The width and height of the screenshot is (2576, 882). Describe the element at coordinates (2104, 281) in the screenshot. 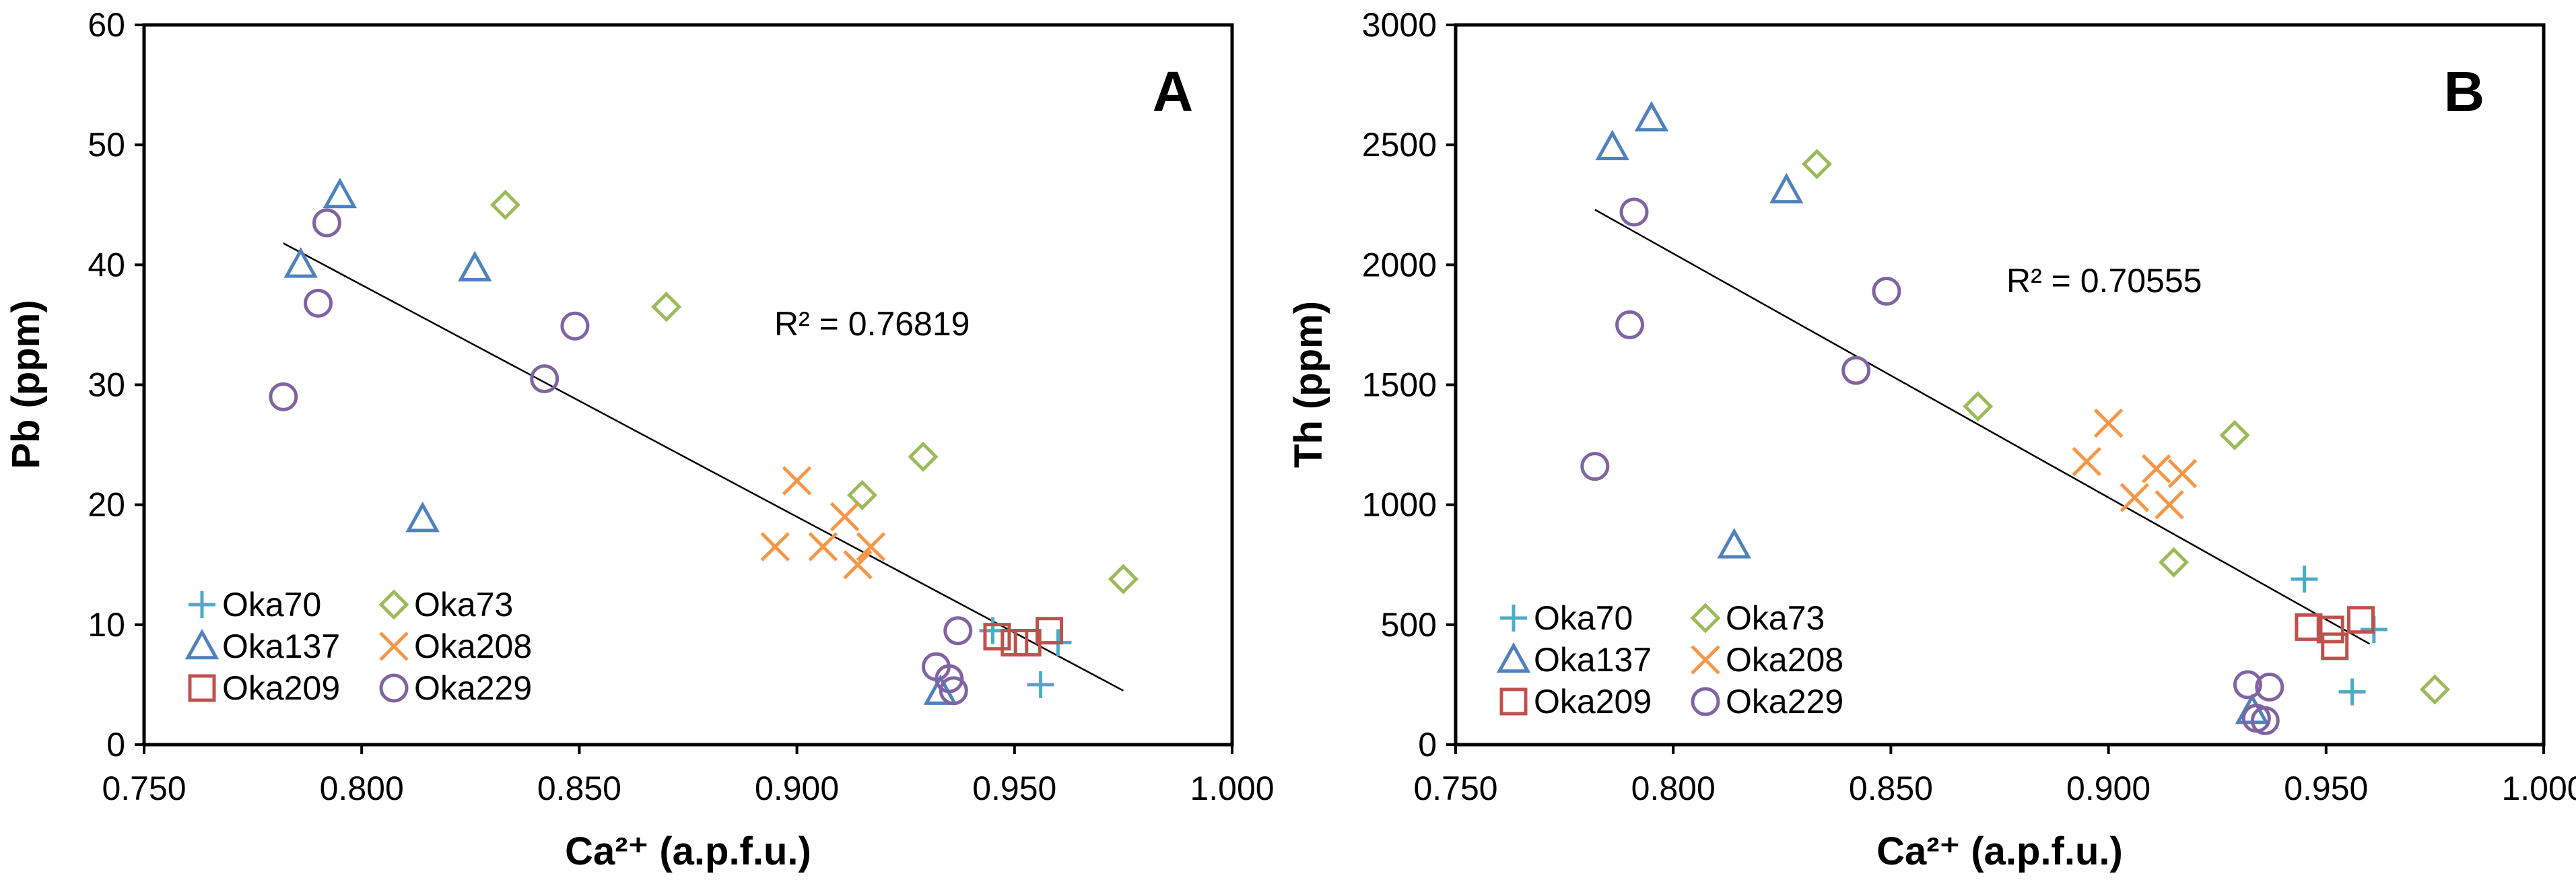

I see `r-squared-label: R² = 0.70555` at that location.